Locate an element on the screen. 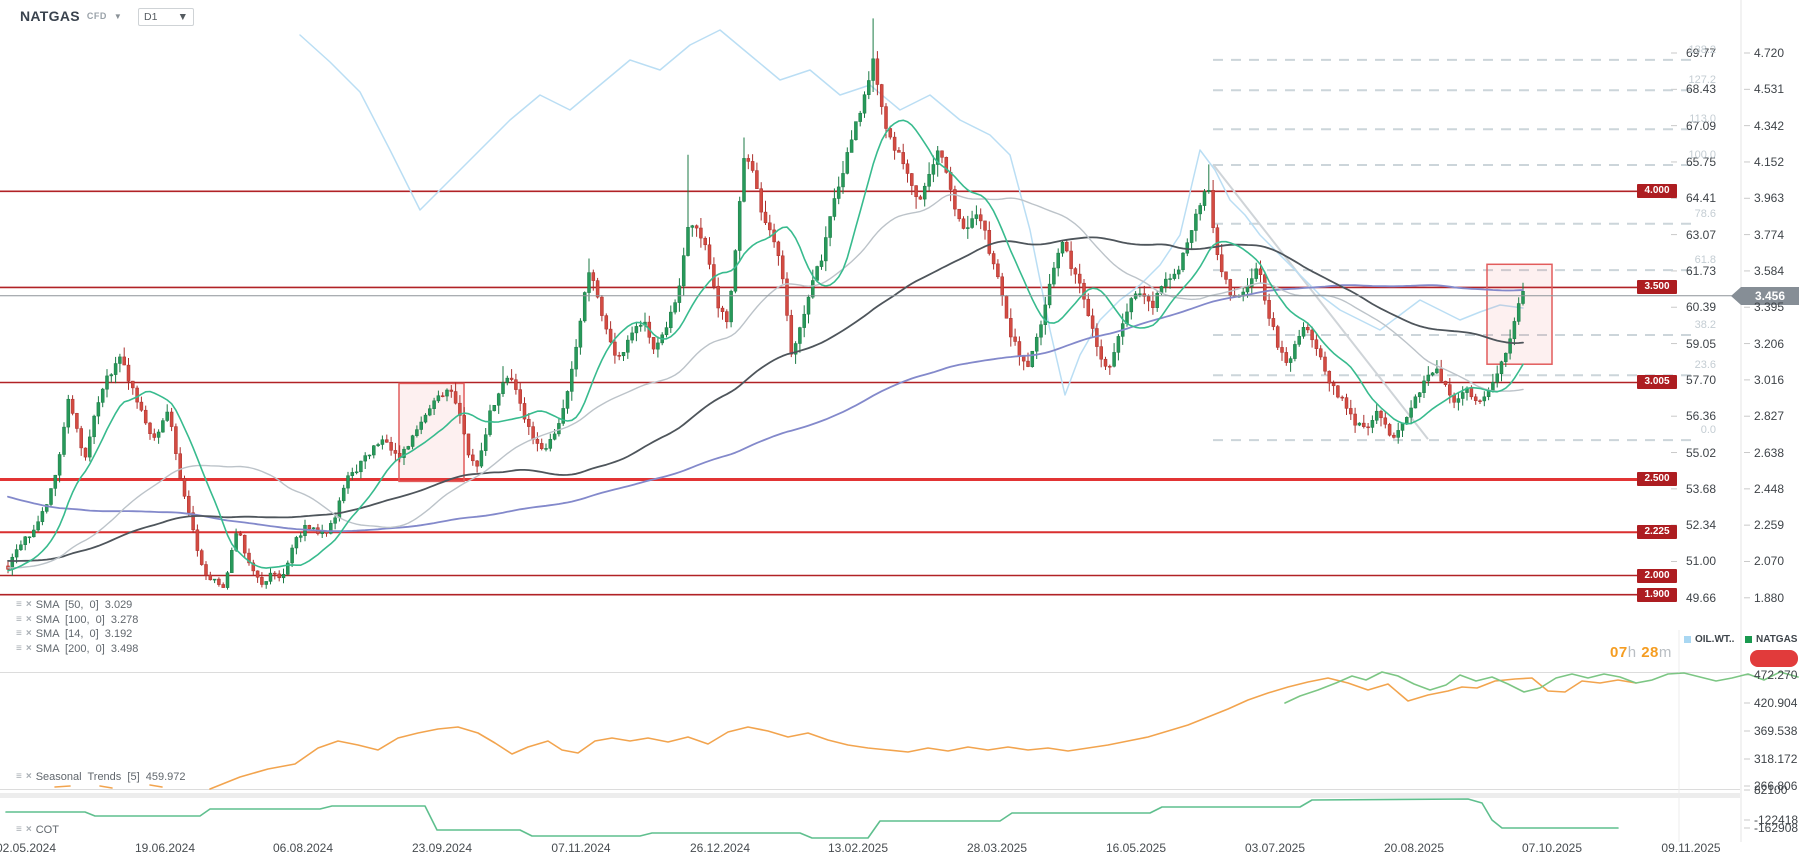 The image size is (1810, 865). timer-hours-unit: h is located at coordinates (1632, 652).